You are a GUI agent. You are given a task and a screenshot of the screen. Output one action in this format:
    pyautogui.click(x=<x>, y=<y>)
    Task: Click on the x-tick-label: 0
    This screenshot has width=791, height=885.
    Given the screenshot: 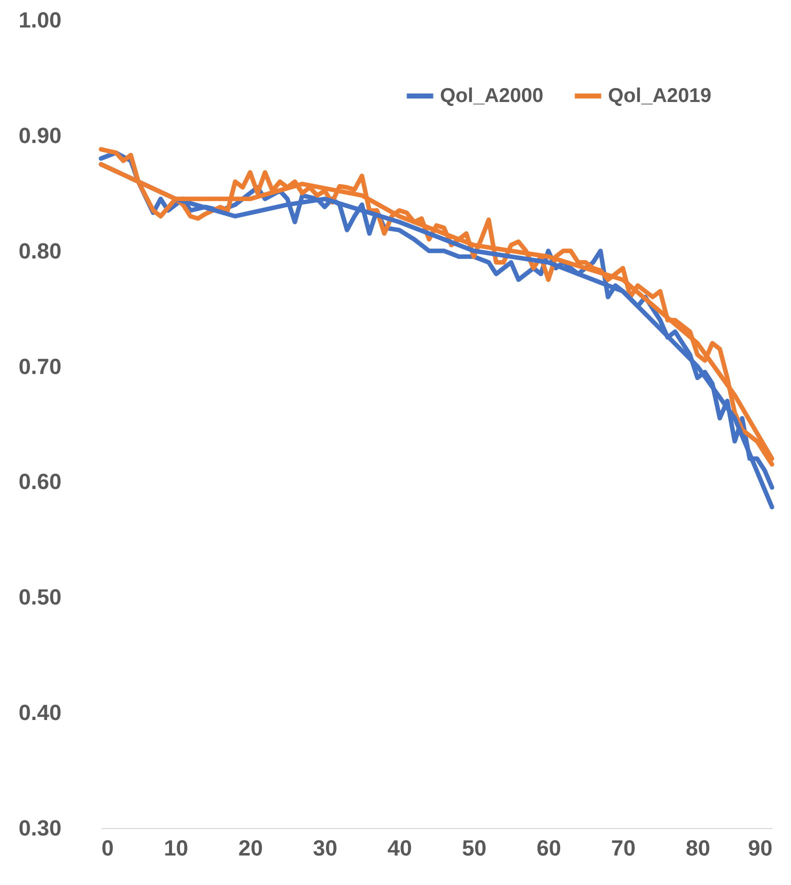 What is the action you would take?
    pyautogui.click(x=108, y=848)
    